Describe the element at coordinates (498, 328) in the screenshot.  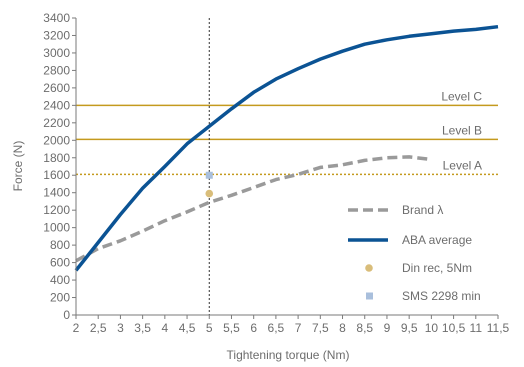
I see `x-tick-label: 11,5` at that location.